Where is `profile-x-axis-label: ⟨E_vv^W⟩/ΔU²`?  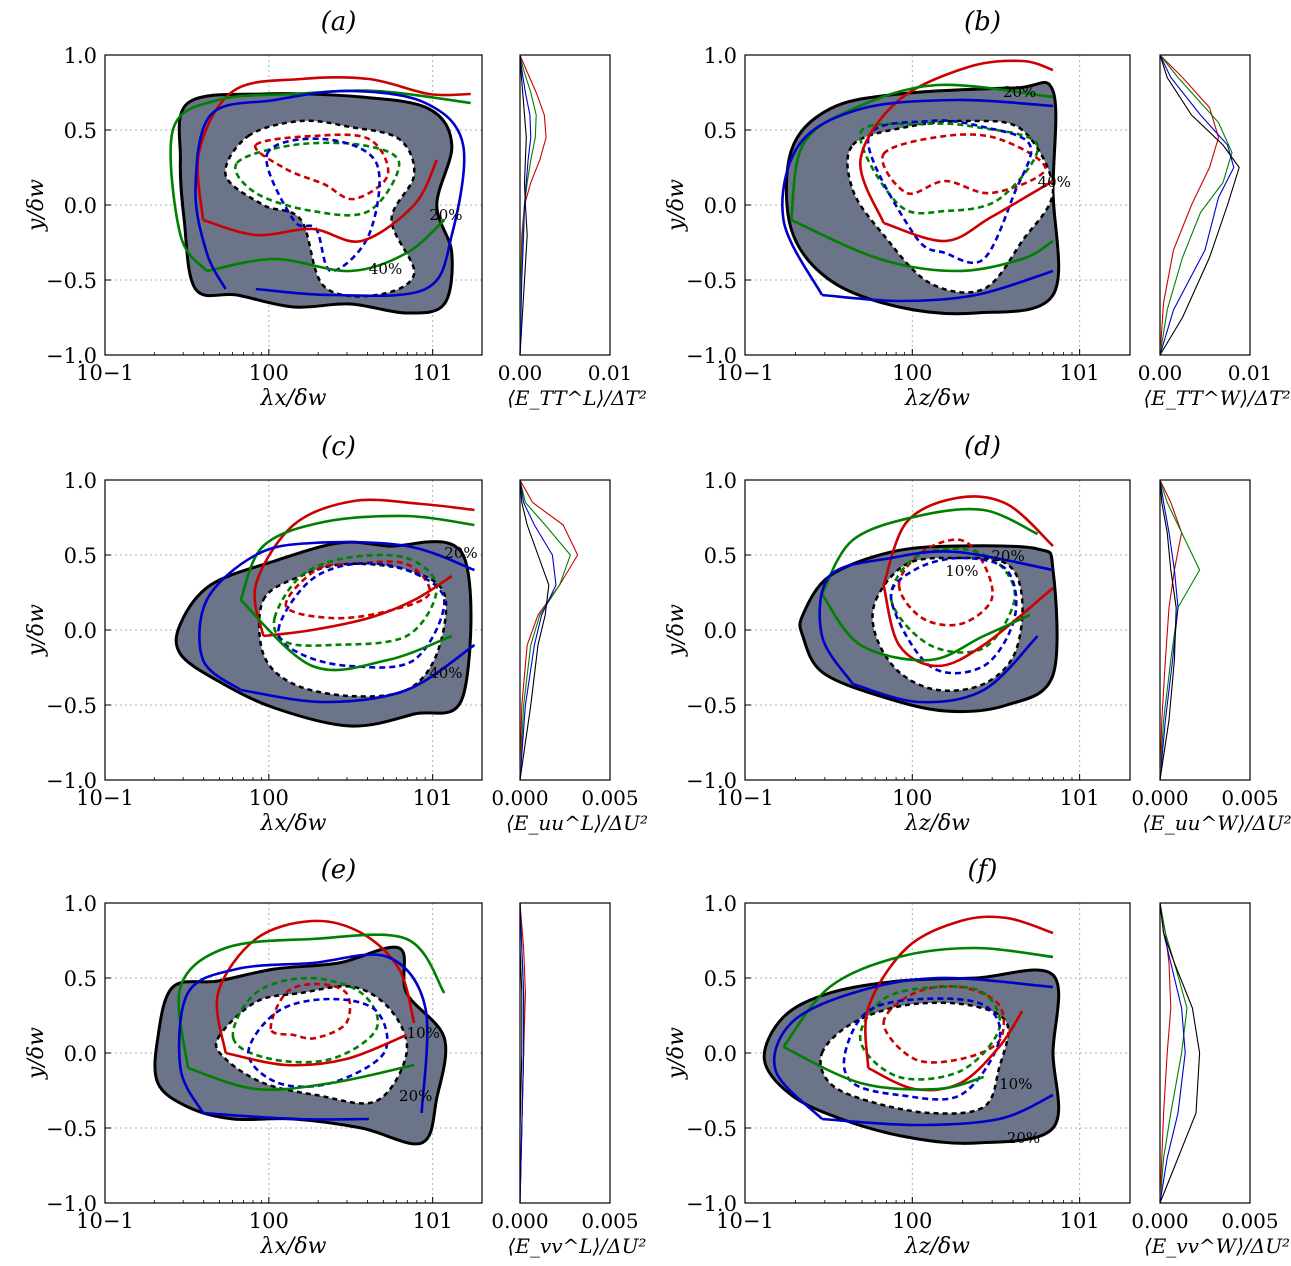
profile-x-axis-label: ⟨E_vv^W⟩/ΔU² is located at coordinates (1217, 1246).